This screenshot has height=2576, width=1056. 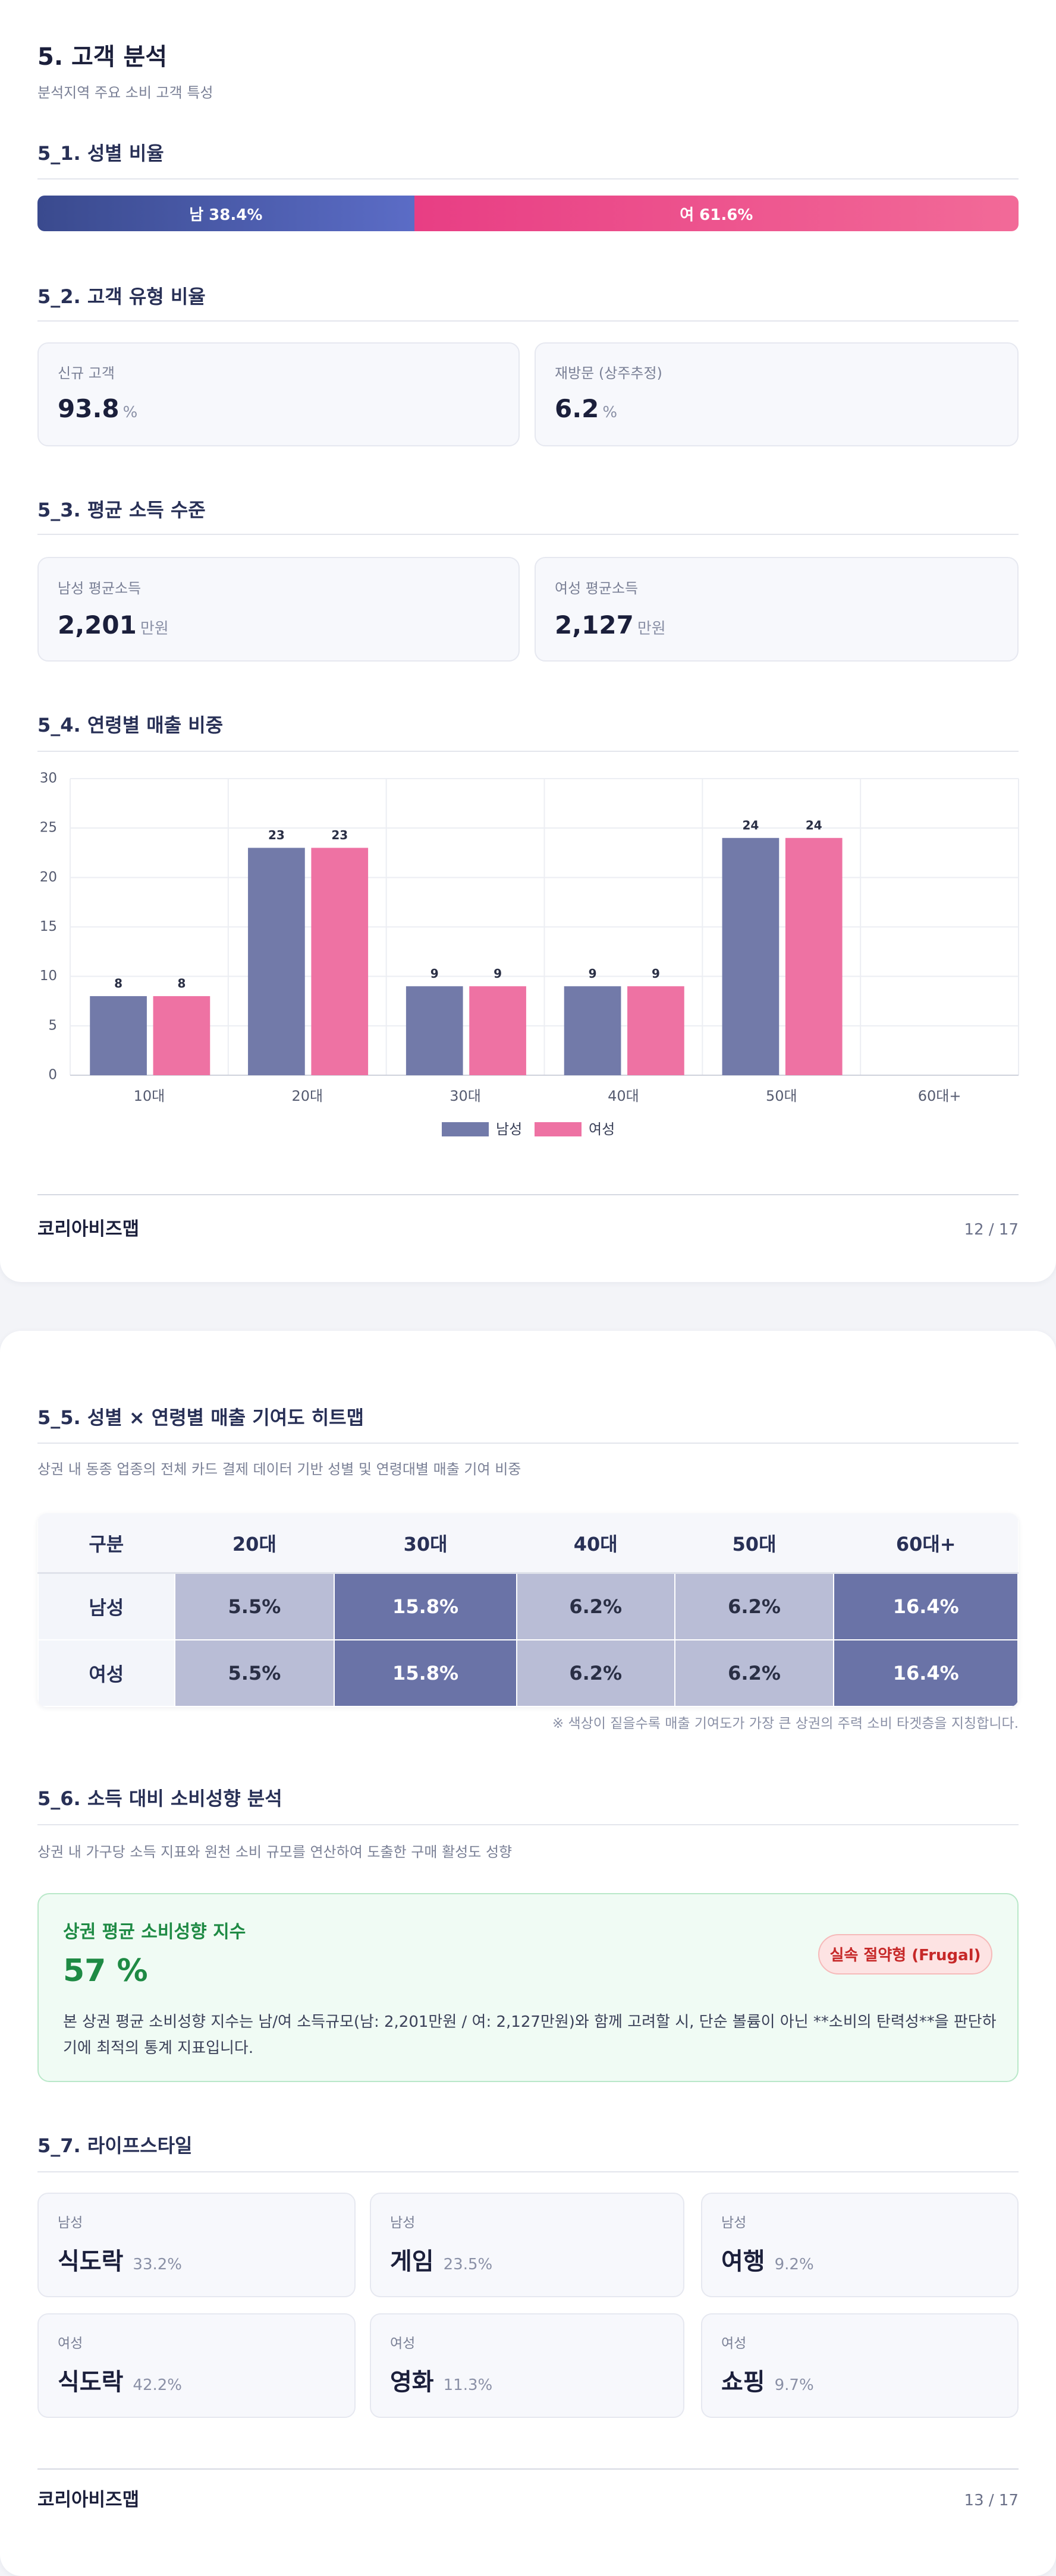 I want to click on x-tick-label: 30대, so click(x=465, y=1096).